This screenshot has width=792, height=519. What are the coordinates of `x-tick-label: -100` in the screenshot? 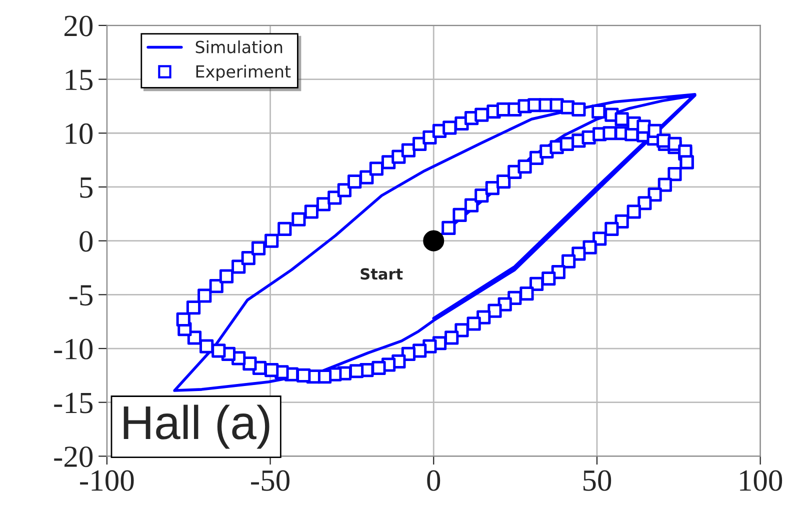 It's located at (107, 480).